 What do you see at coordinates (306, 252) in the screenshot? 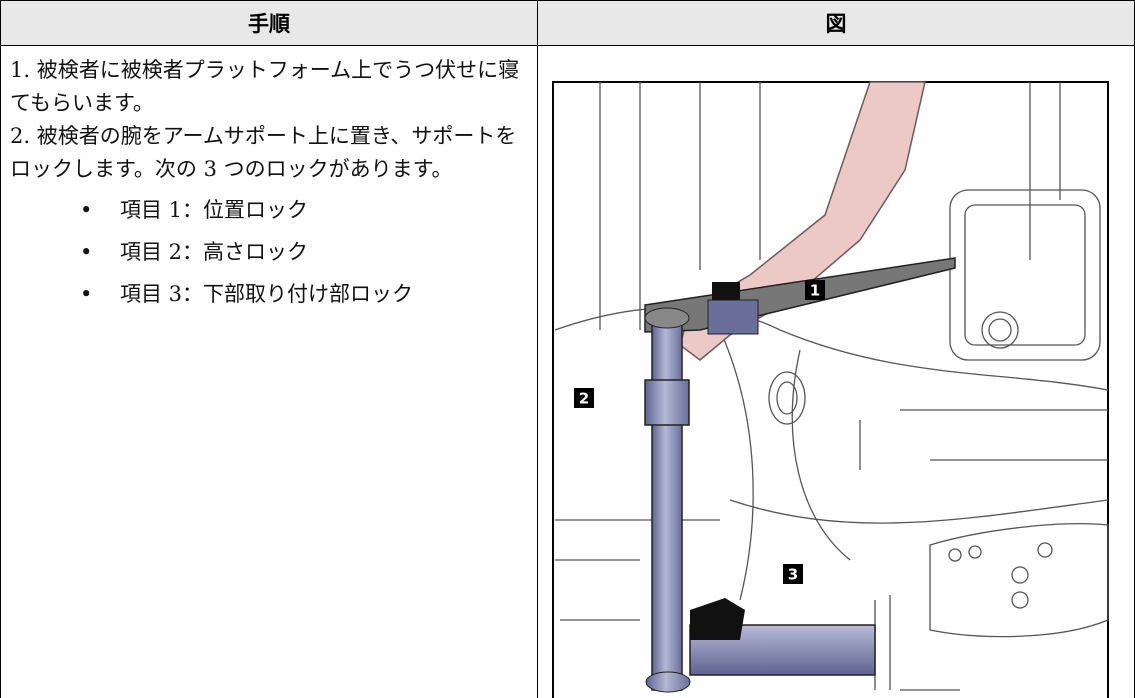
I see `item: 項目 2：高さロック` at bounding box center [306, 252].